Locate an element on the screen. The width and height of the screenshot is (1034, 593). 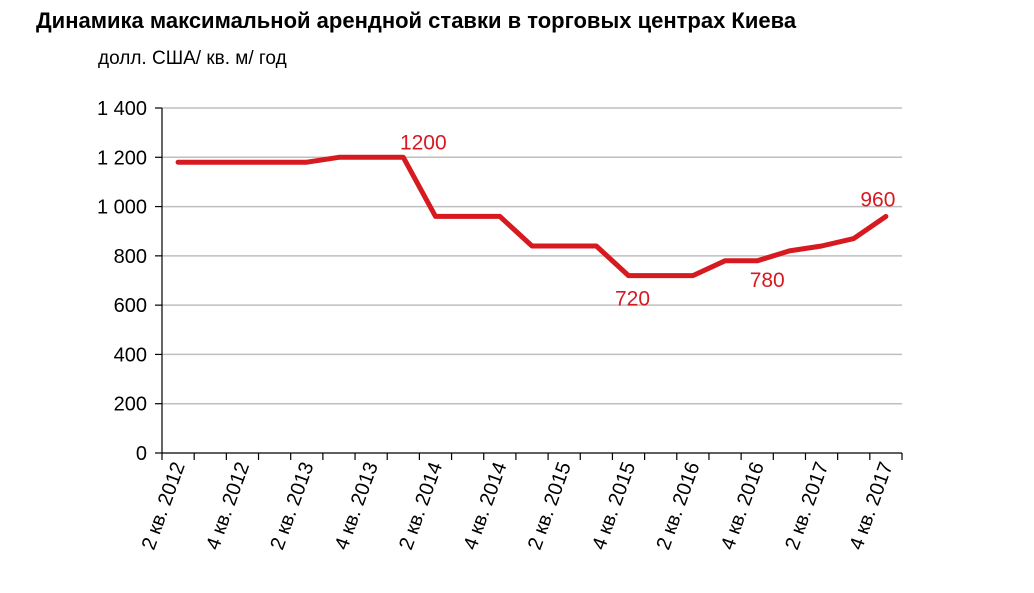
x-tick-label: 2 кв. 2016 is located at coordinates (679, 506).